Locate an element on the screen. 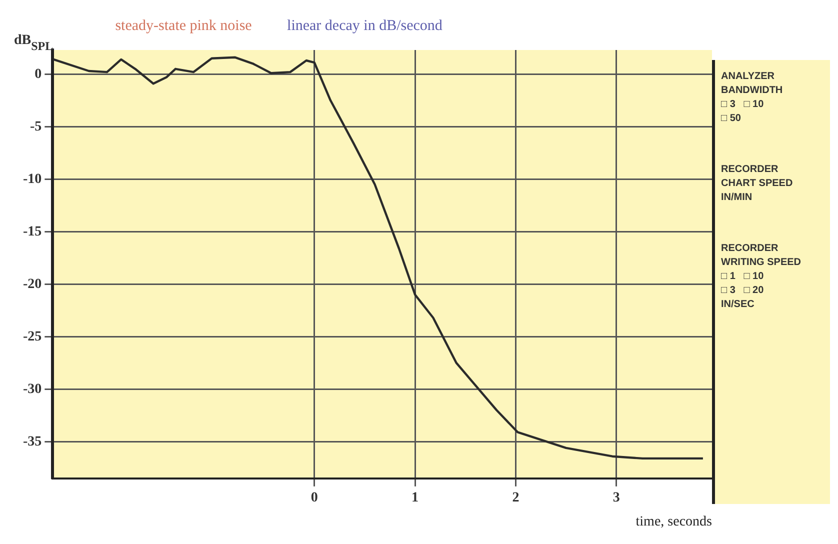 The image size is (838, 544). text: steady-state pink noise is located at coordinates (183, 26).